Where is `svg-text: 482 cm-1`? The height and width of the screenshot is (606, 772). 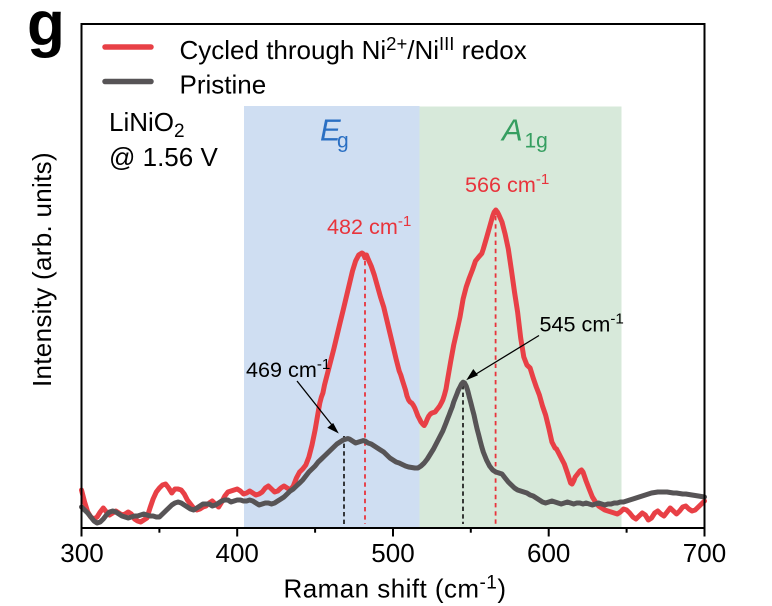
svg-text: 482 cm-1 is located at coordinates (369, 226).